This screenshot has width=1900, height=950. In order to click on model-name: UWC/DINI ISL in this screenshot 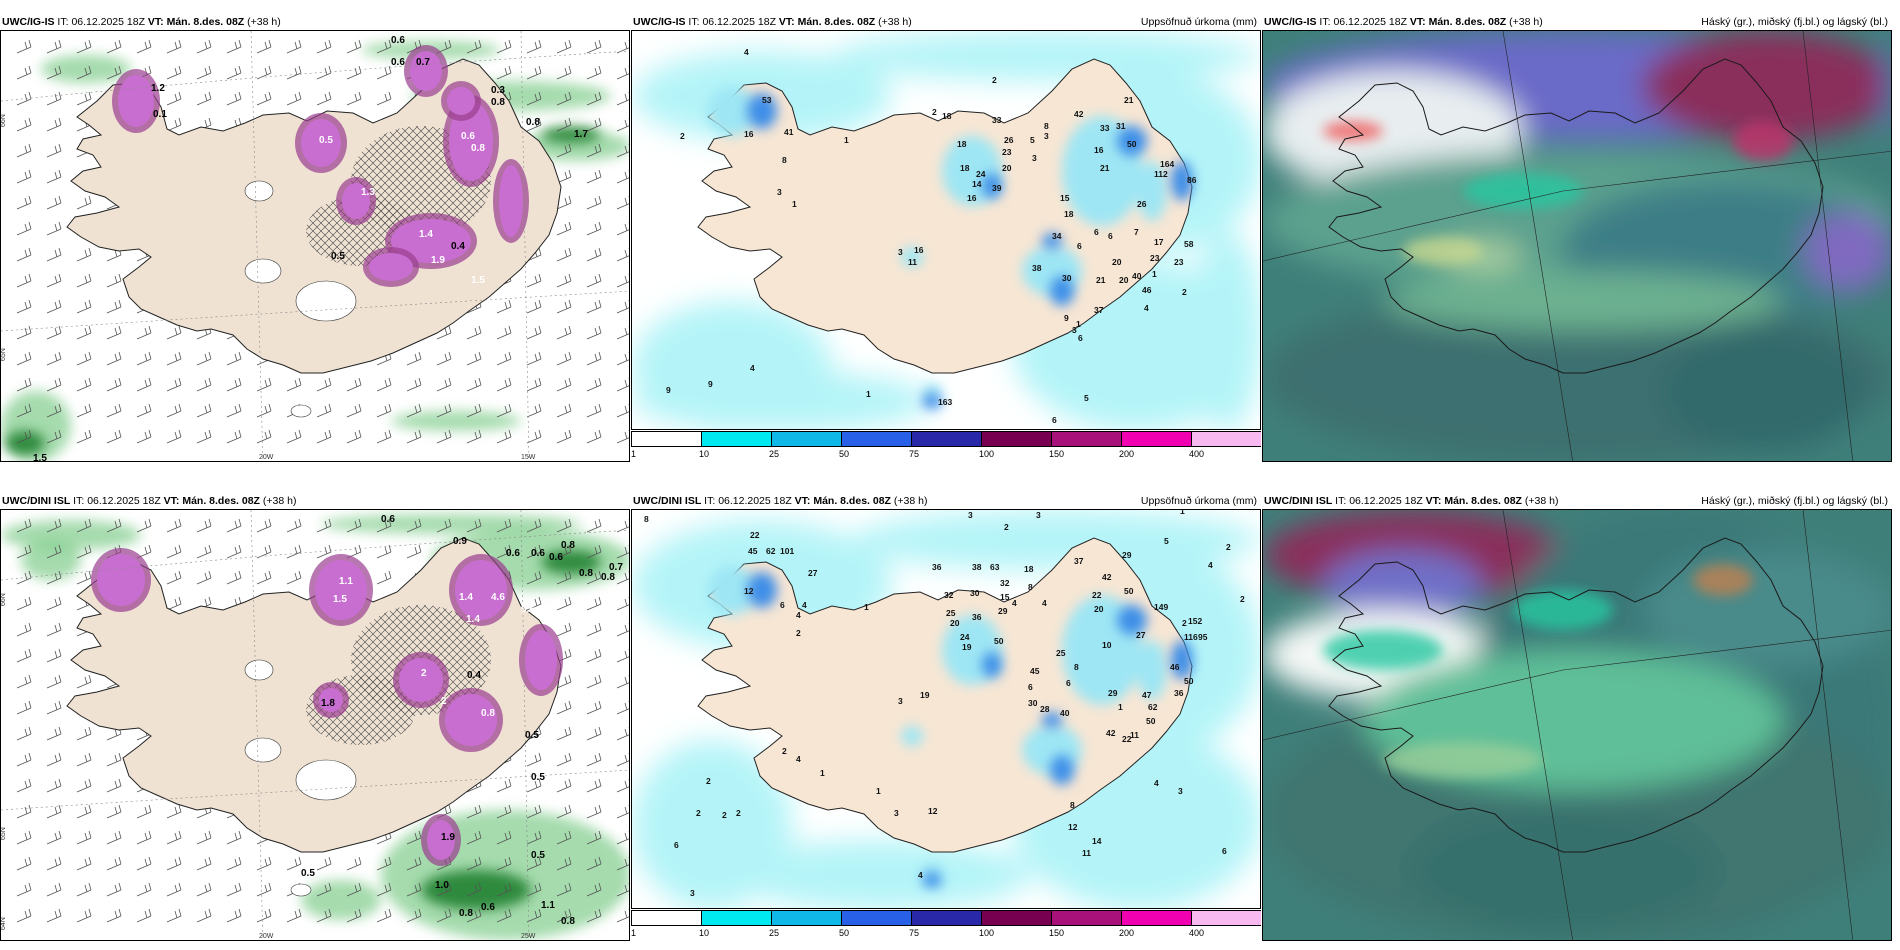, I will do `click(1298, 501)`.